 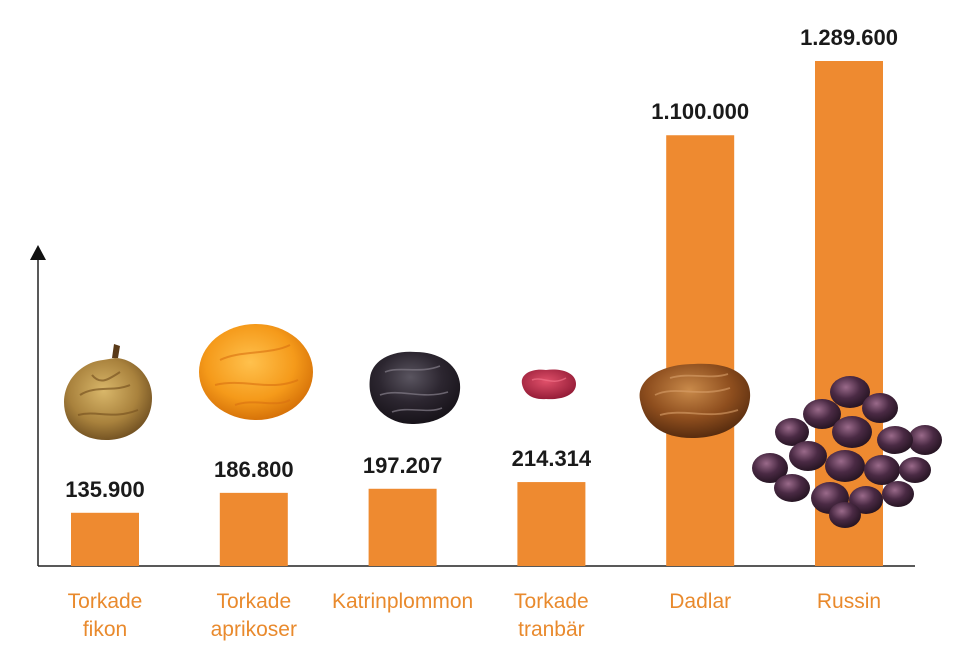 What do you see at coordinates (551, 629) in the screenshot?
I see `category-label: tranbär` at bounding box center [551, 629].